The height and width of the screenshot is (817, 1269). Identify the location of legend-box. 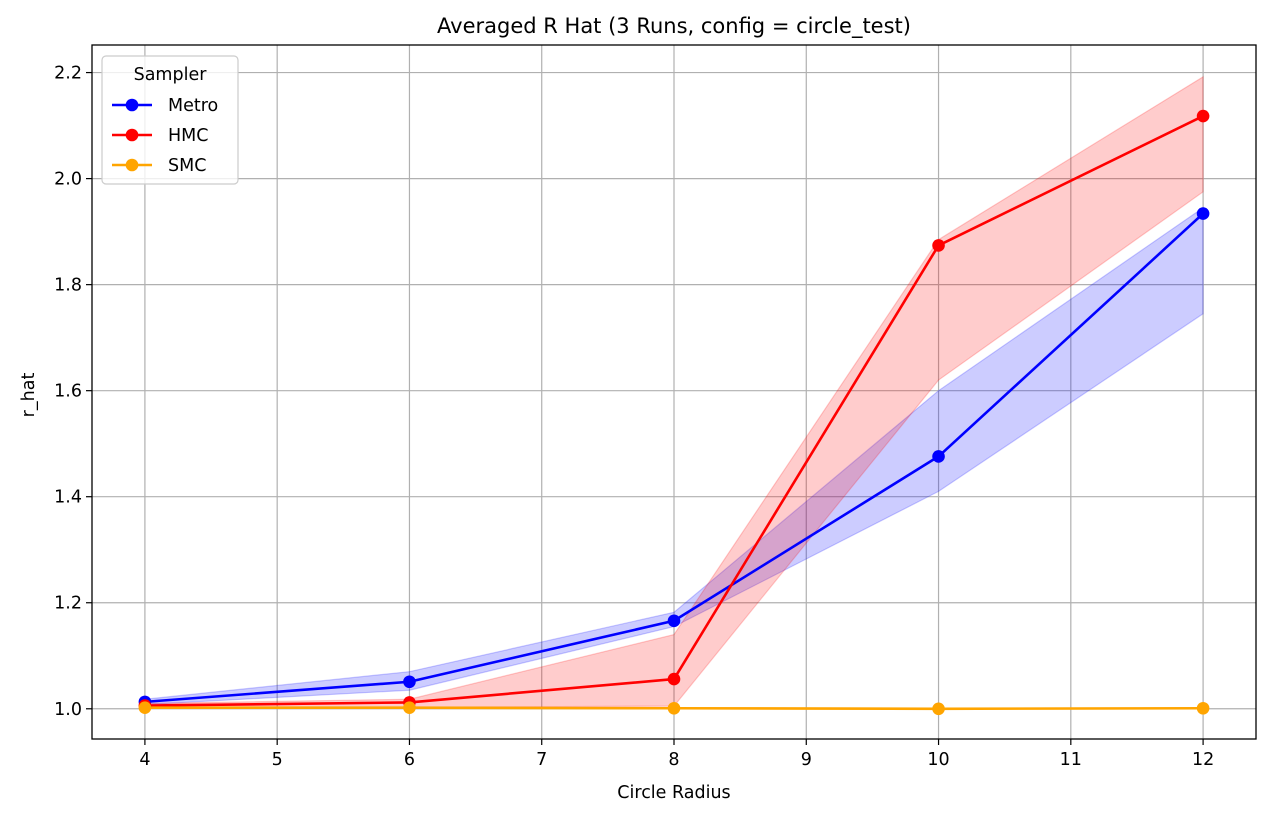
(170, 120).